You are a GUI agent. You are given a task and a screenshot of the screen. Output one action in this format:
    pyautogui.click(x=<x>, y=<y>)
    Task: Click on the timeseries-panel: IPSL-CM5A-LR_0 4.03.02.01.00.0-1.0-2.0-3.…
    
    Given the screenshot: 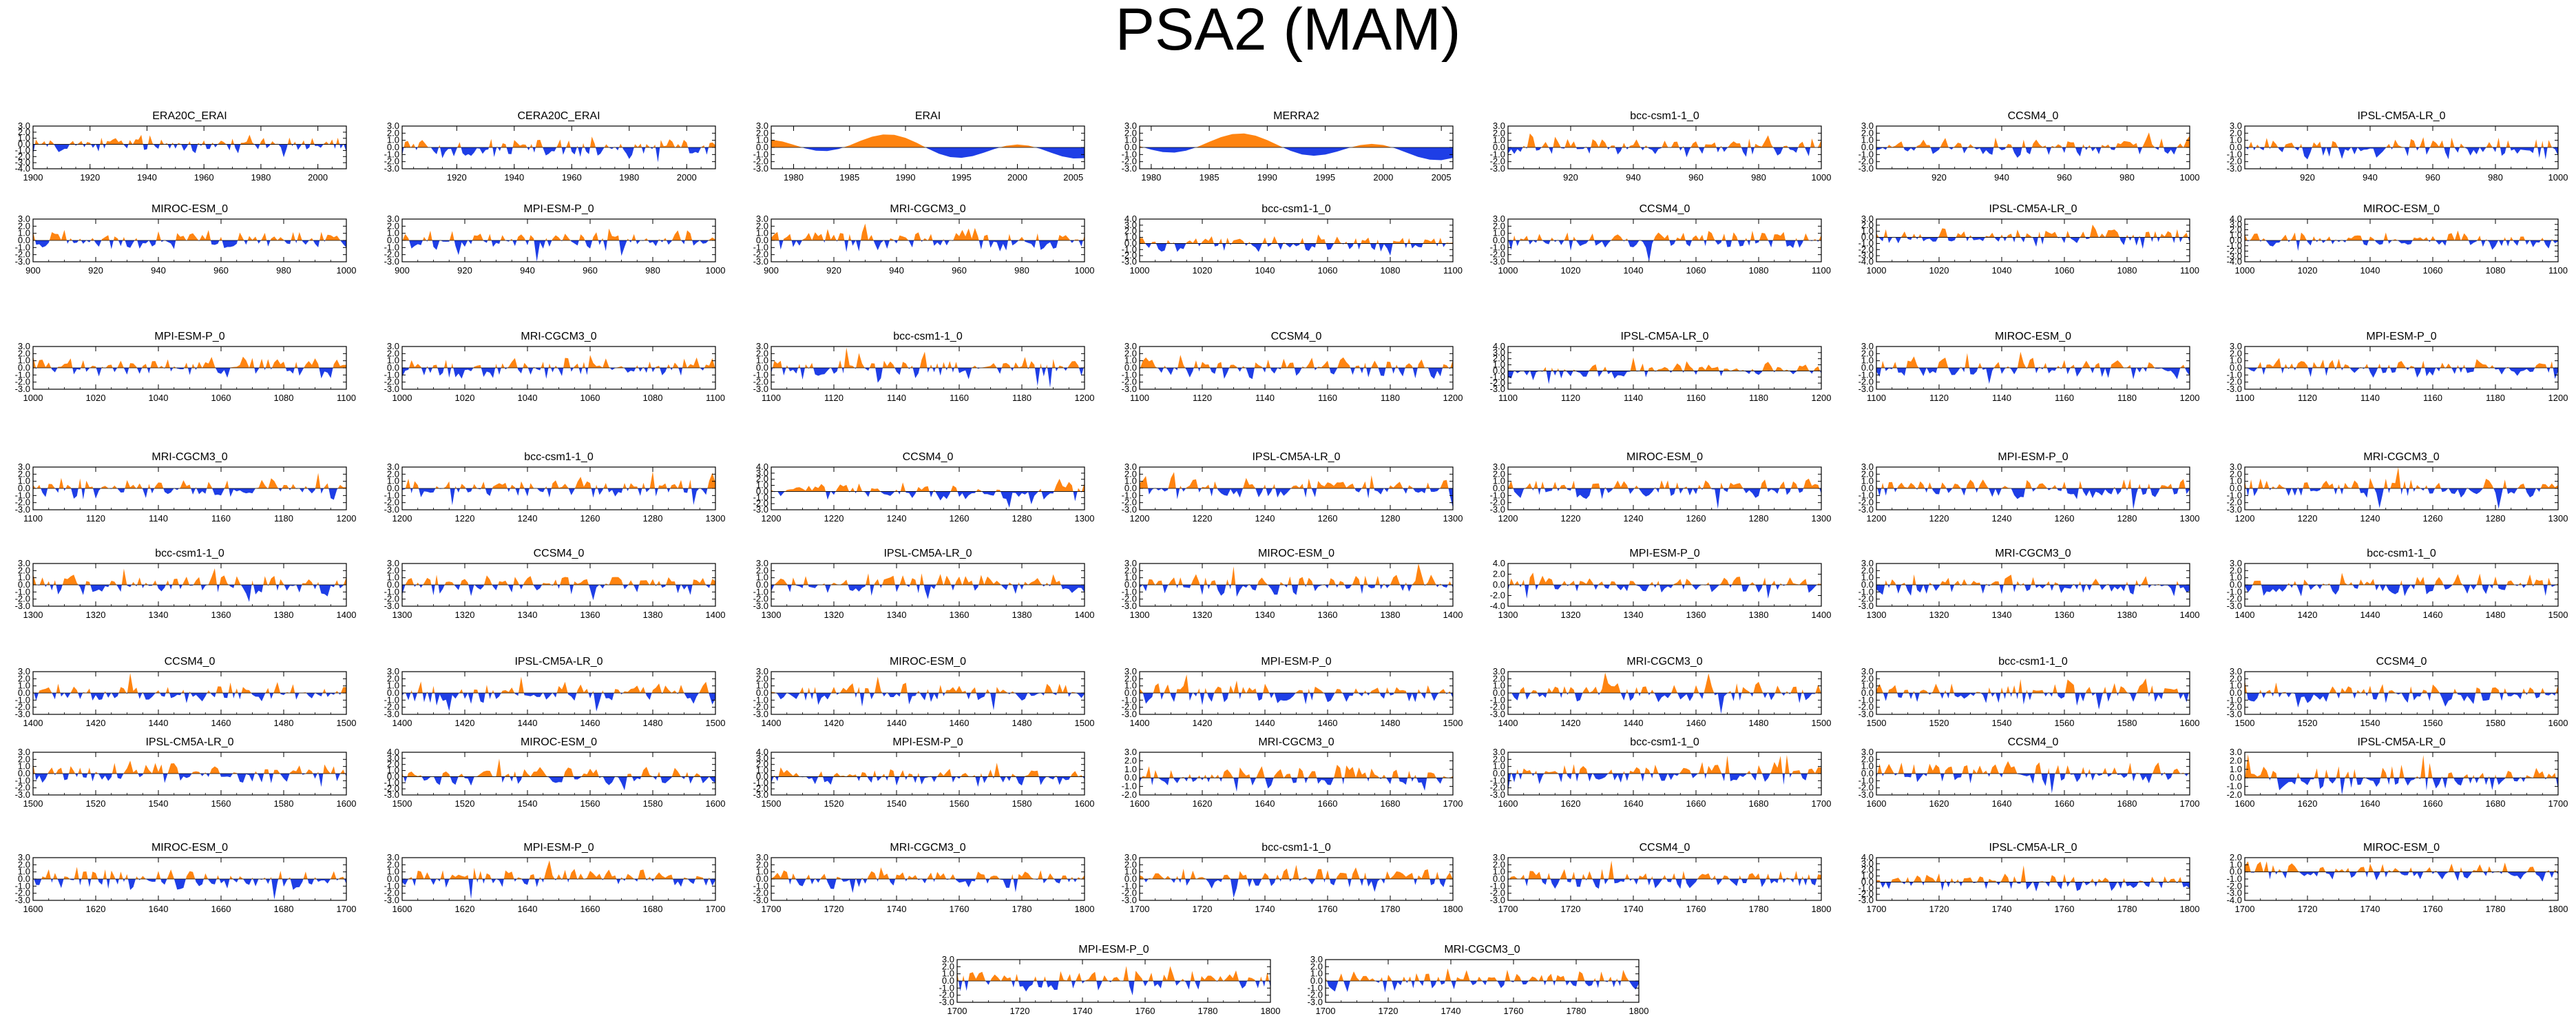 What is the action you would take?
    pyautogui.click(x=2029, y=878)
    